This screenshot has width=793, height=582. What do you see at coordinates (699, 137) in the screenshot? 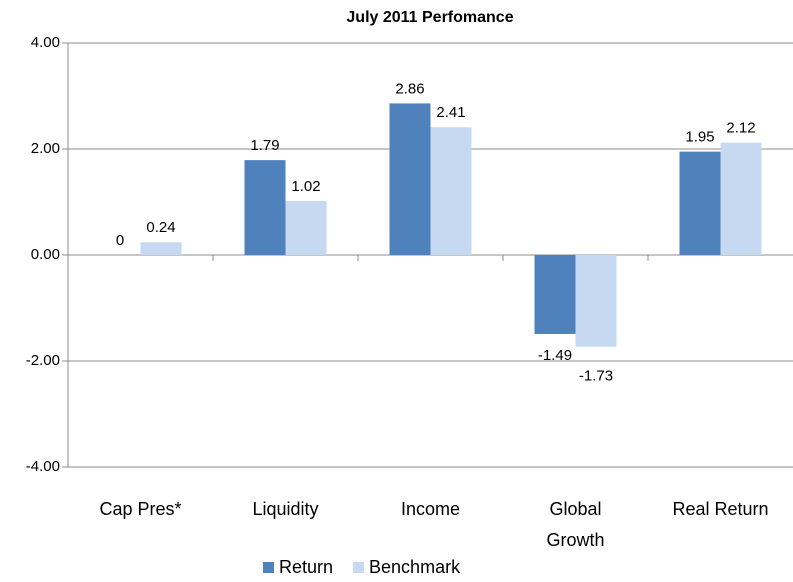
I see `data-label: 1.95` at bounding box center [699, 137].